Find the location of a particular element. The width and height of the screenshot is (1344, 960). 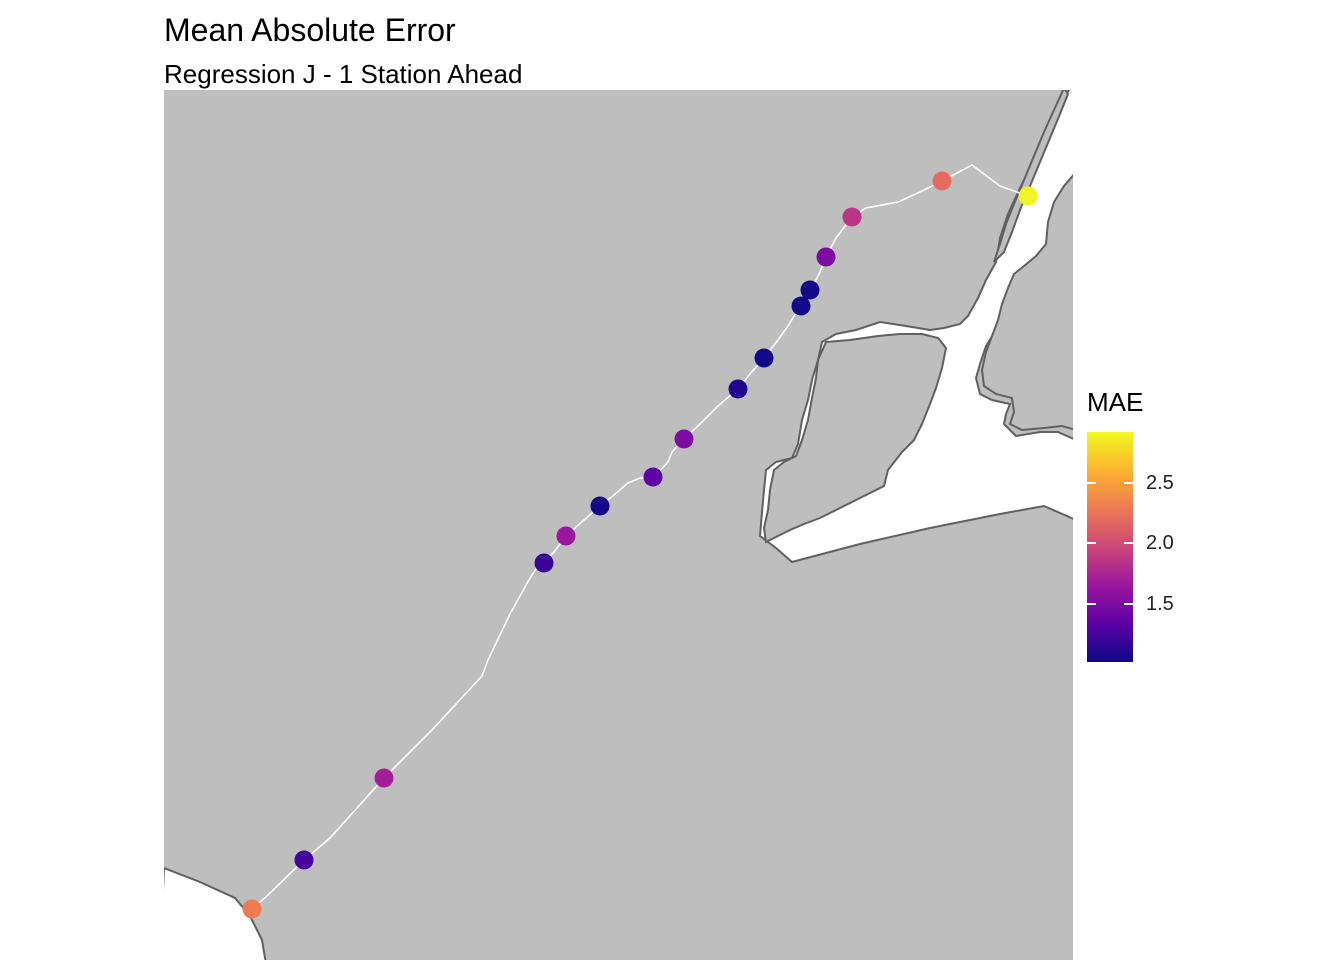

legend-tick-label: 1.5 is located at coordinates (1160, 603).